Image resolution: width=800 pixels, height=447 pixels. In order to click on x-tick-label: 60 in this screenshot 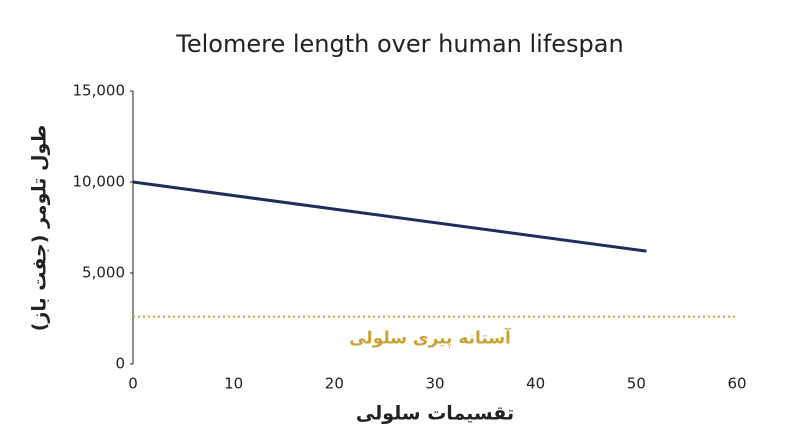, I will do `click(736, 384)`.